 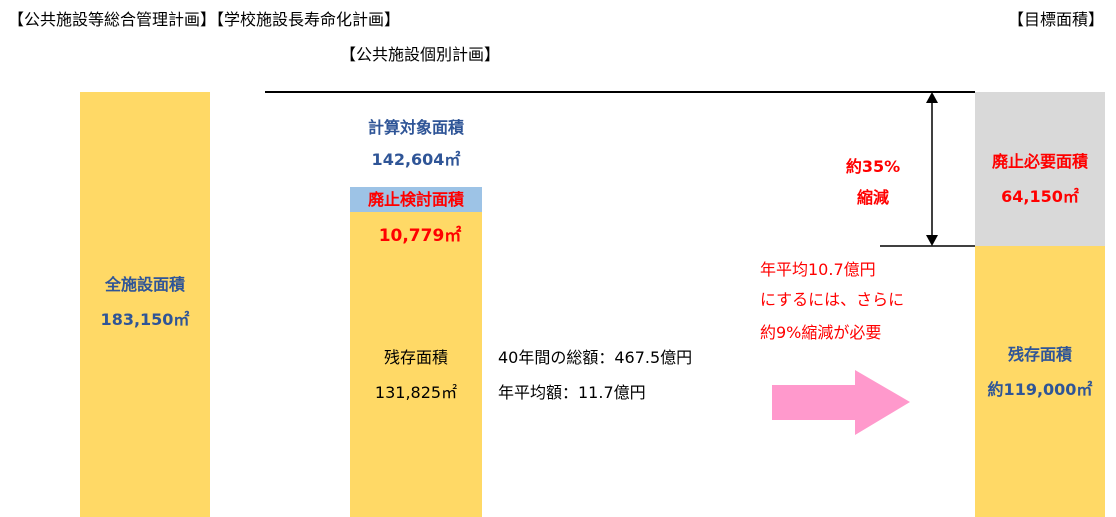 What do you see at coordinates (932, 97) in the screenshot?
I see `arrow-head-up` at bounding box center [932, 97].